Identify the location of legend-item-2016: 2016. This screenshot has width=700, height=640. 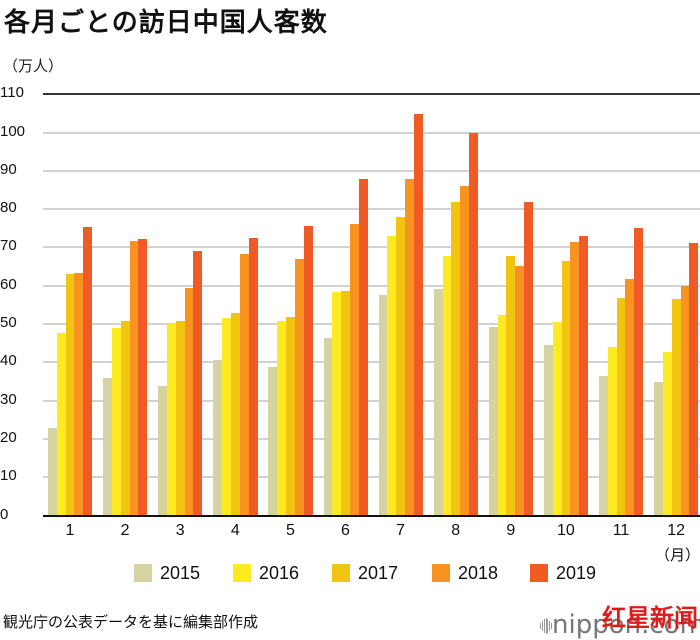
(266, 573).